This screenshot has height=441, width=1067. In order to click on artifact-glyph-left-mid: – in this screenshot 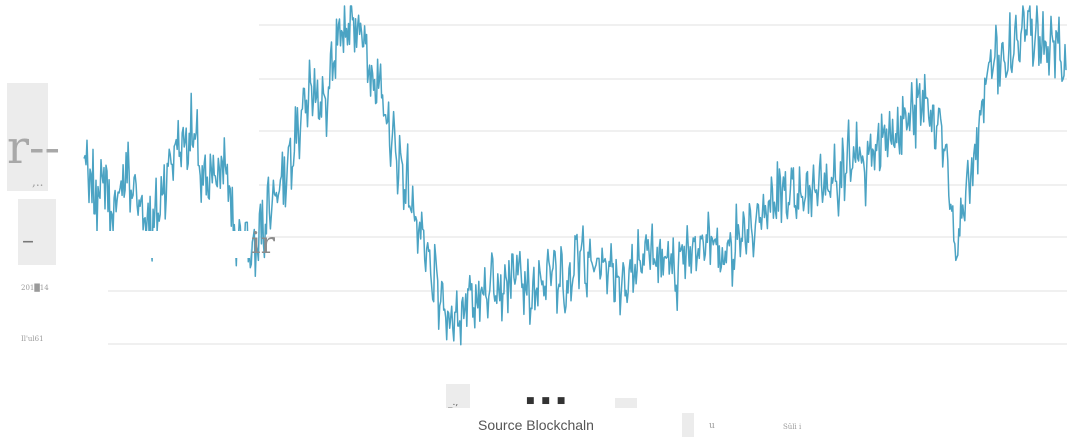, I will do `click(28, 240)`.